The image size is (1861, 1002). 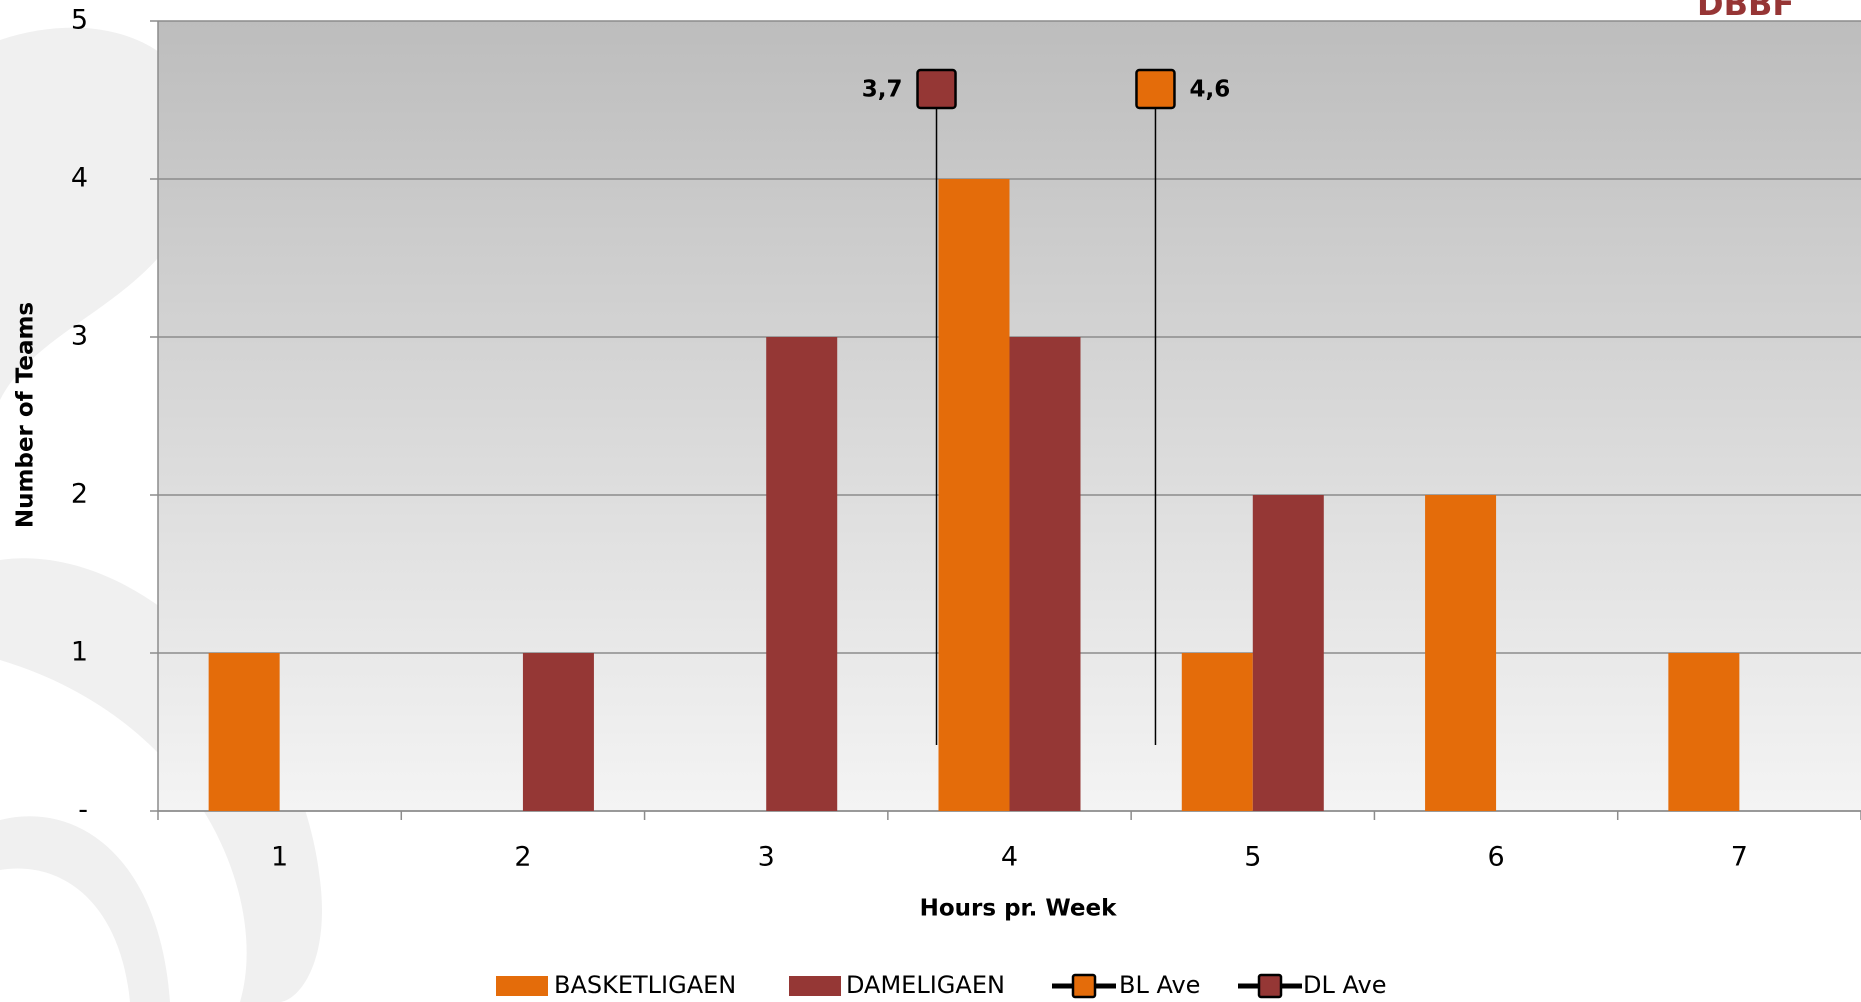 What do you see at coordinates (279, 857) in the screenshot?
I see `x-tick-label: 1` at bounding box center [279, 857].